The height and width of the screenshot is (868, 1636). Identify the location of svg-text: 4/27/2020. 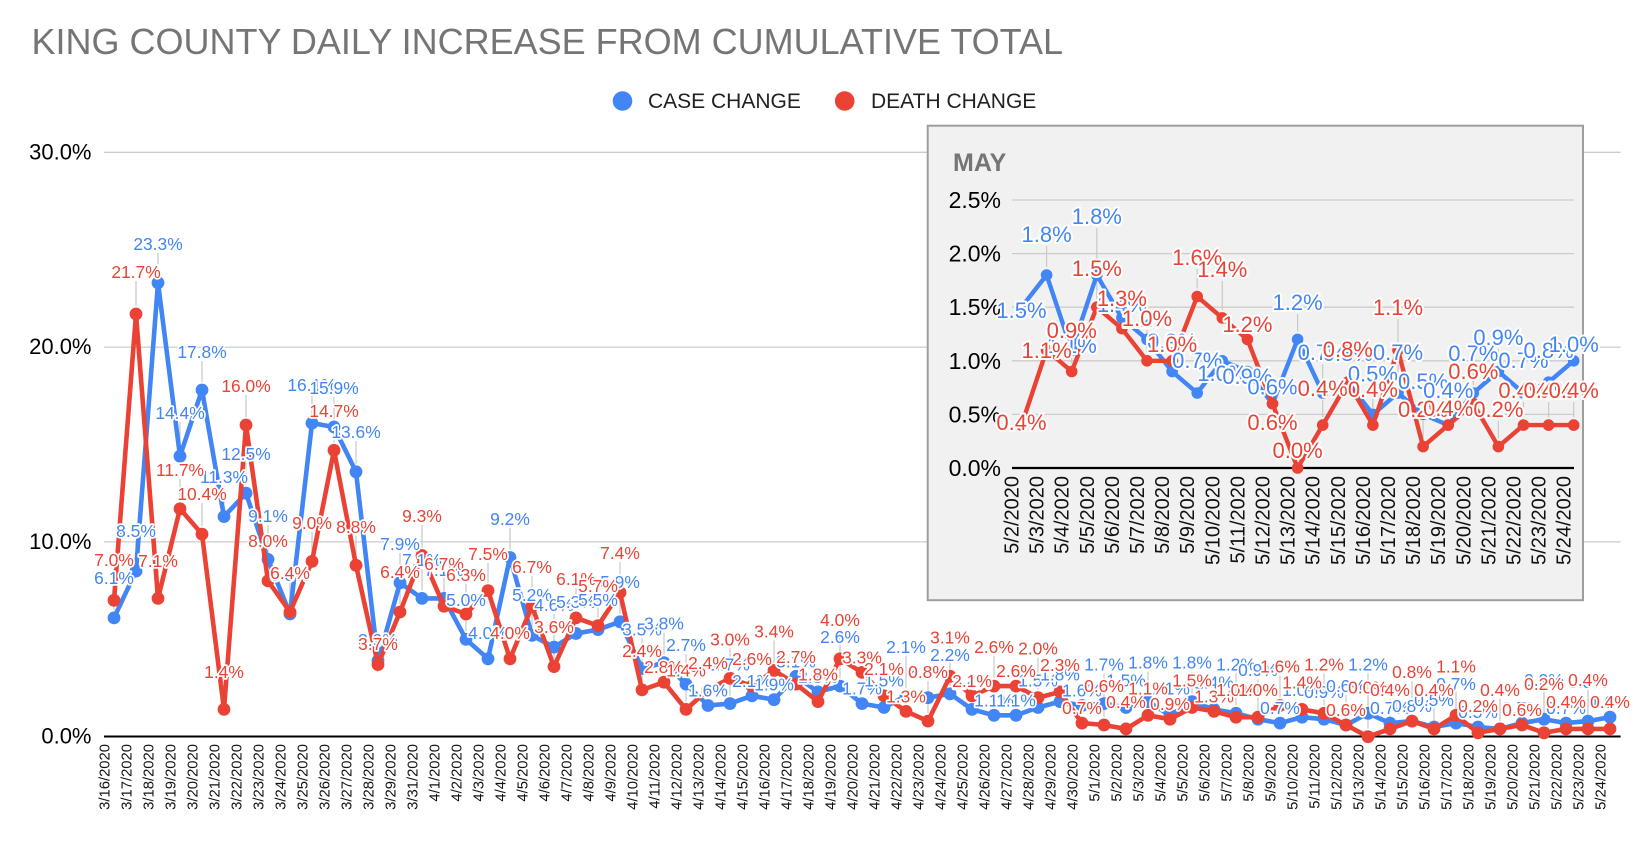
(1007, 777).